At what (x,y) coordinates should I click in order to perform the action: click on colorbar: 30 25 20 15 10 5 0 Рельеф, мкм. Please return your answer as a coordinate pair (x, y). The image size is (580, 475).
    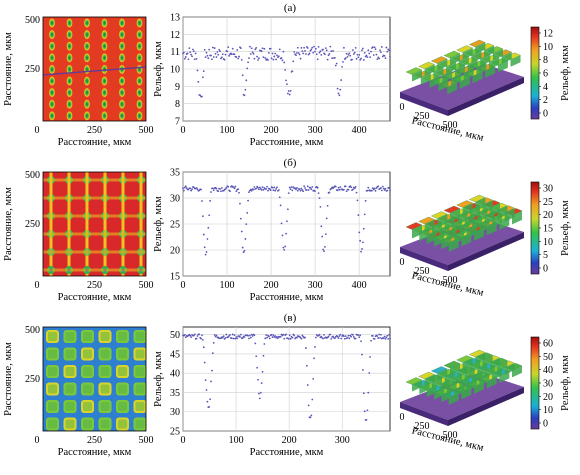
    Looking at the image, I should click on (550, 228).